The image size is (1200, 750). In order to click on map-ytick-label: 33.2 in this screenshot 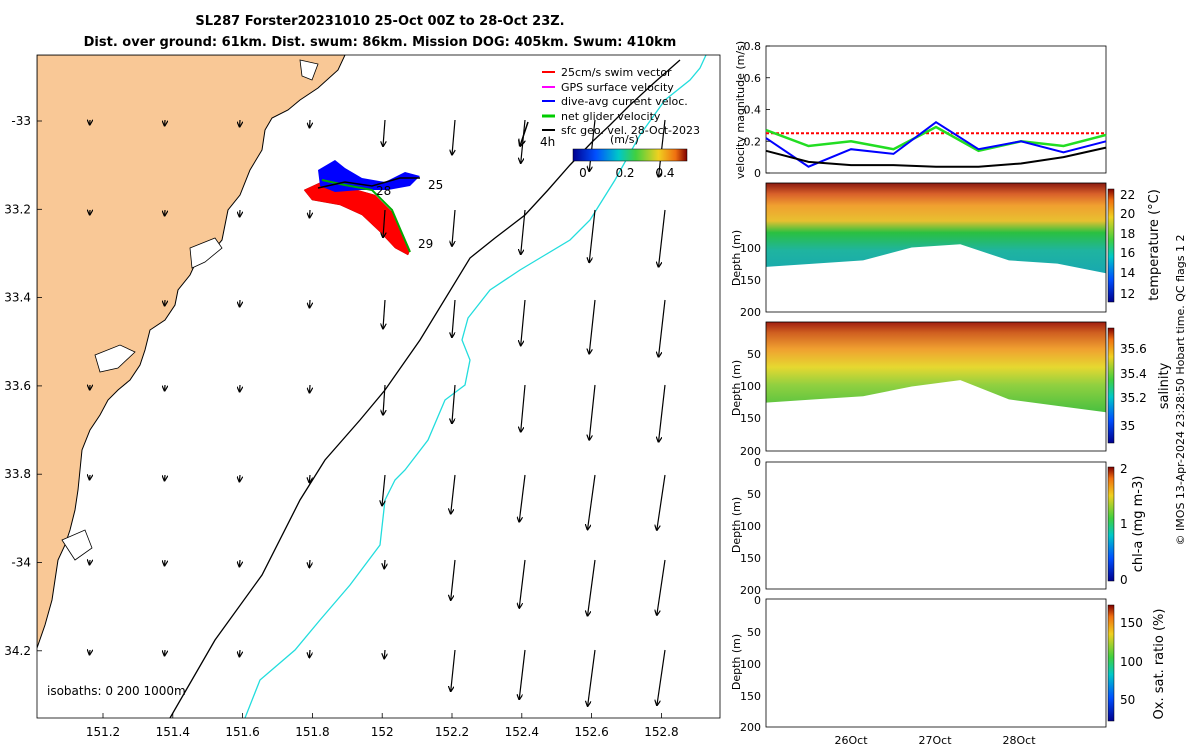, I will do `click(17, 209)`.